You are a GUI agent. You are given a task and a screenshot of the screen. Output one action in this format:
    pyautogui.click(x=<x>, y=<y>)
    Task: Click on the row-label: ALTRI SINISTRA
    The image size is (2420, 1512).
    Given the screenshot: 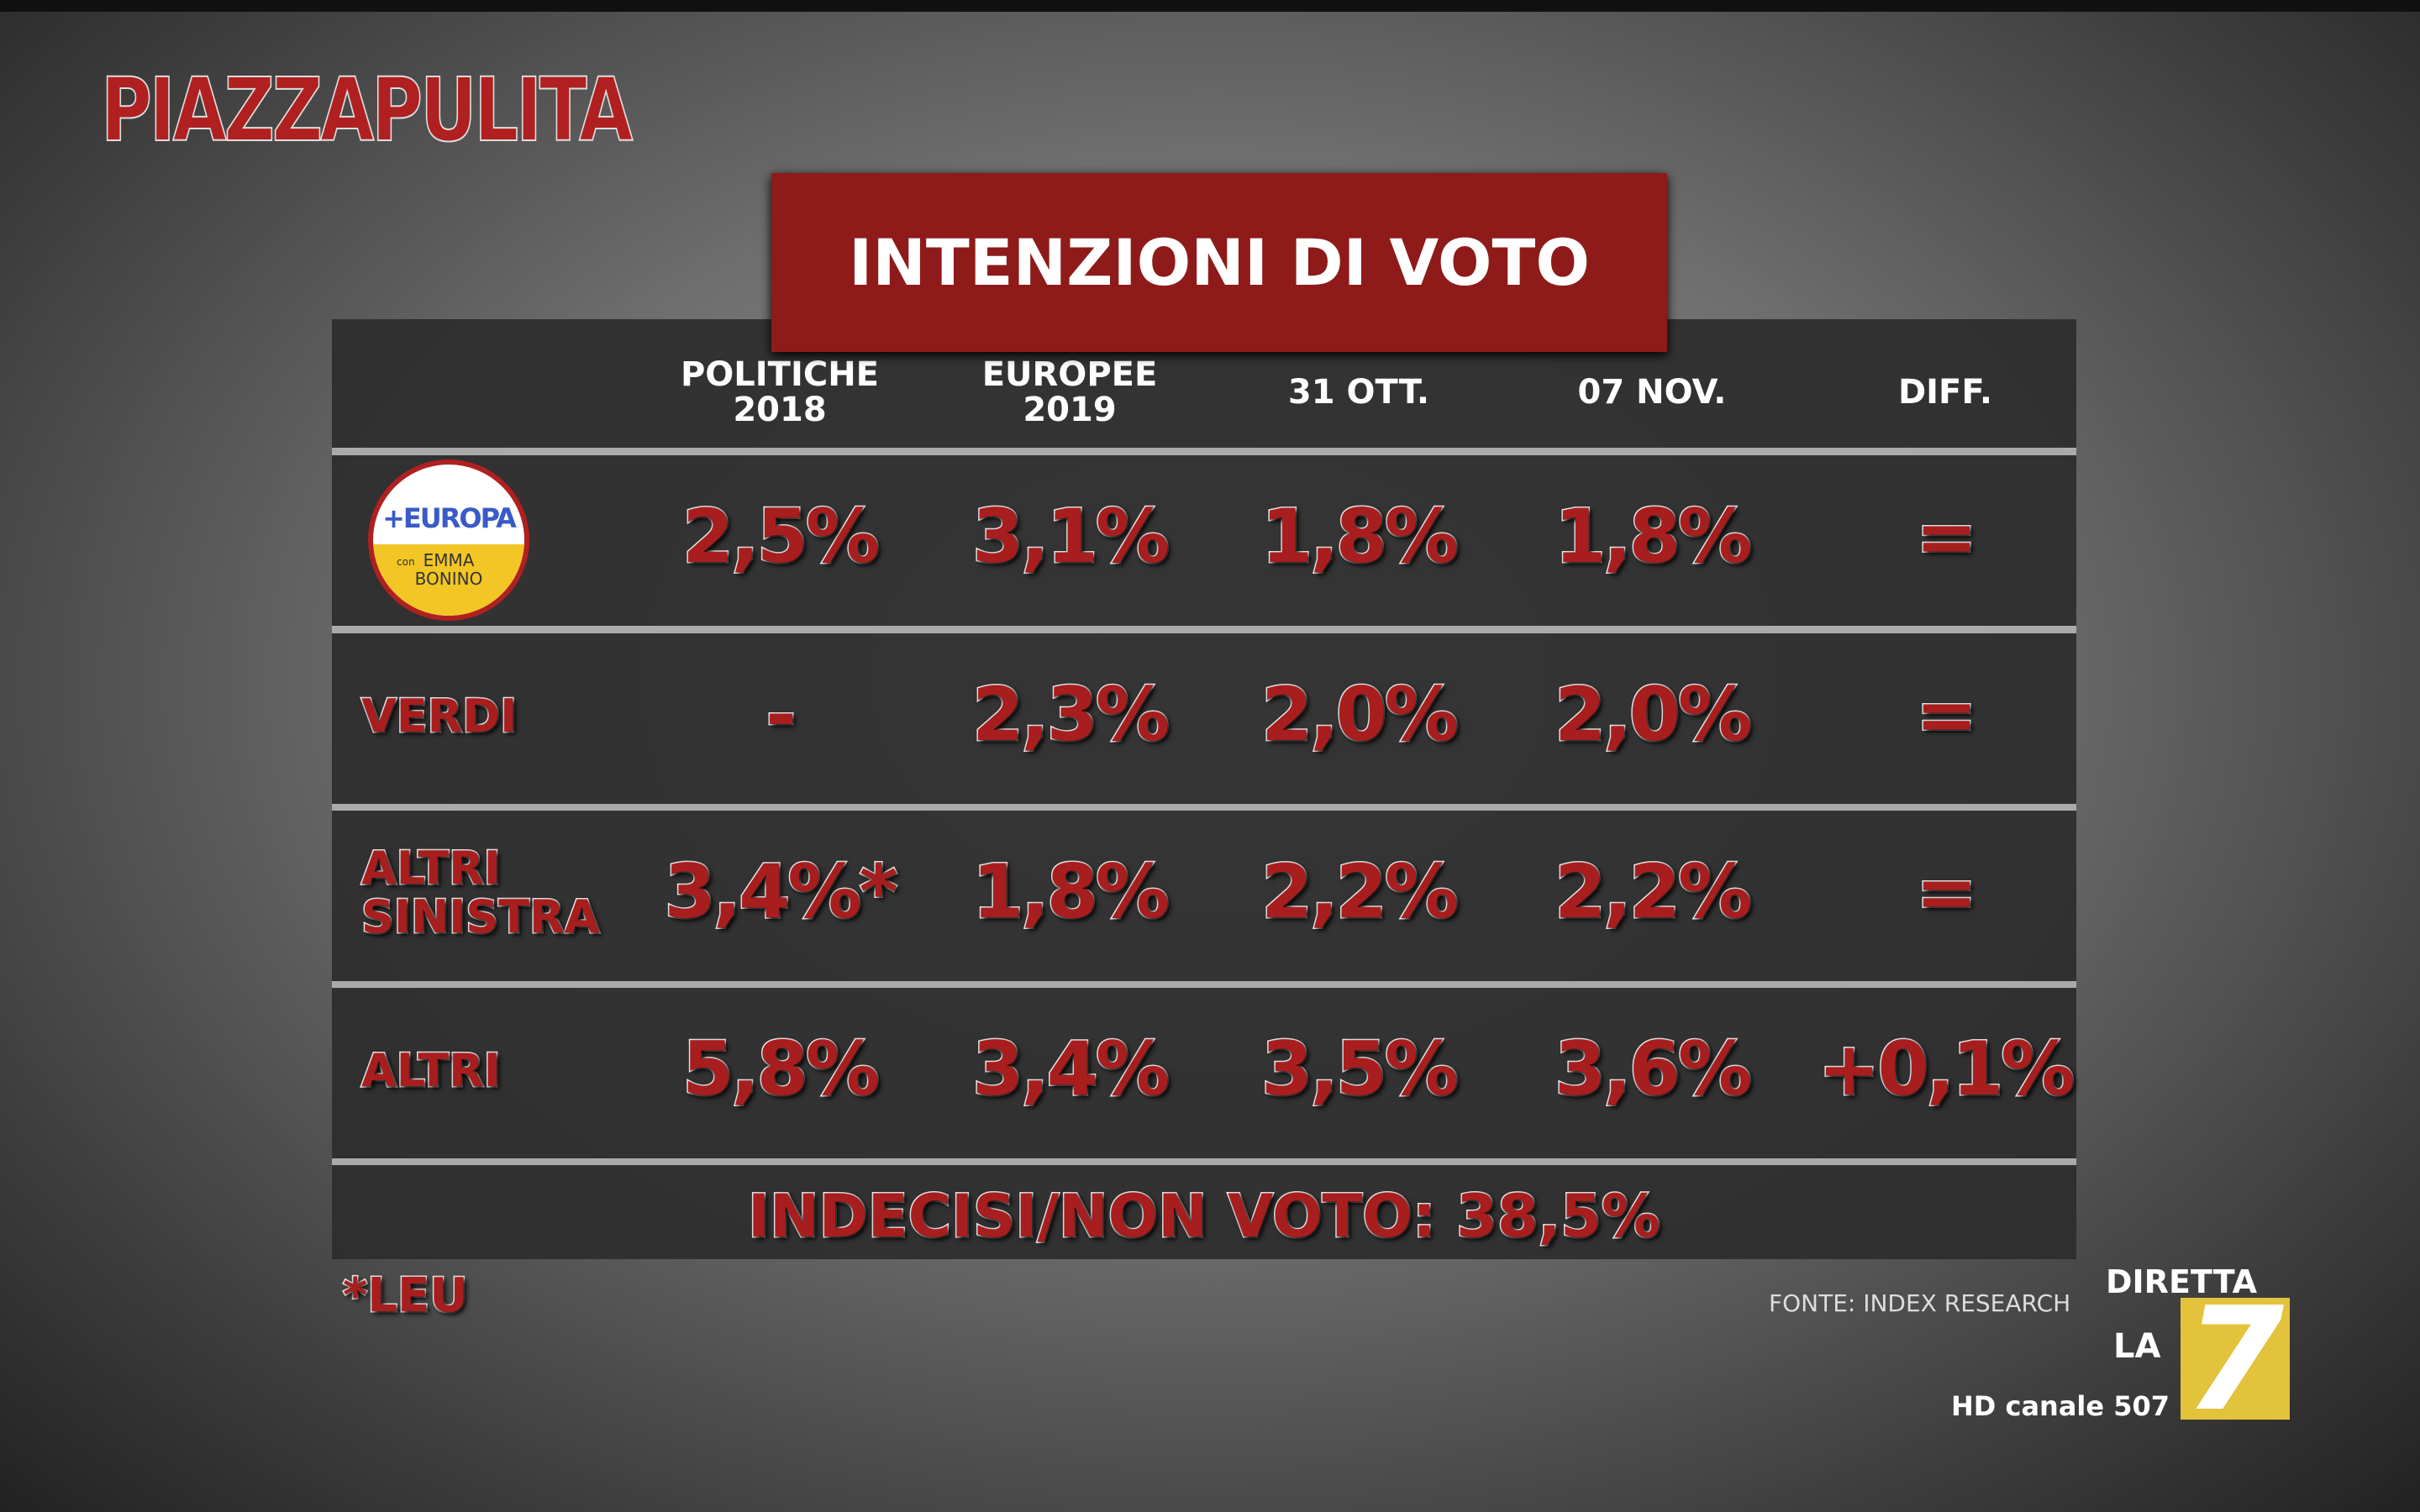 What is the action you would take?
    pyautogui.click(x=481, y=892)
    